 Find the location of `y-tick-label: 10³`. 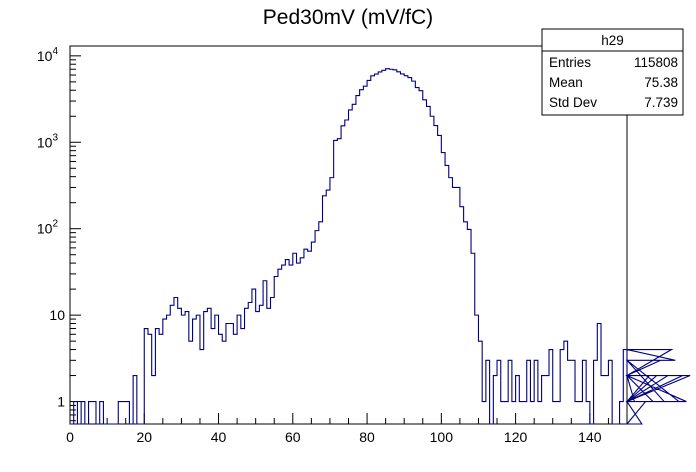

y-tick-label: 10³ is located at coordinates (48, 141).